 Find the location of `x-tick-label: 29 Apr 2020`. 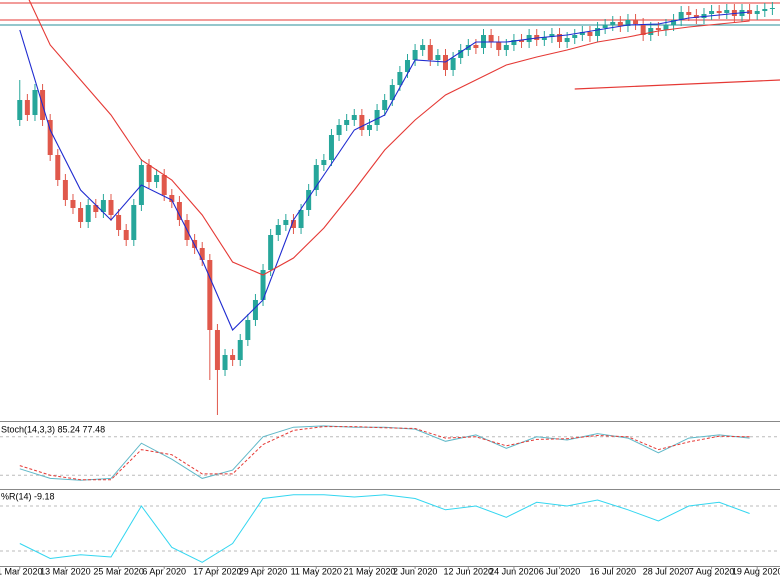

x-tick-label: 29 Apr 2020 is located at coordinates (263, 571).